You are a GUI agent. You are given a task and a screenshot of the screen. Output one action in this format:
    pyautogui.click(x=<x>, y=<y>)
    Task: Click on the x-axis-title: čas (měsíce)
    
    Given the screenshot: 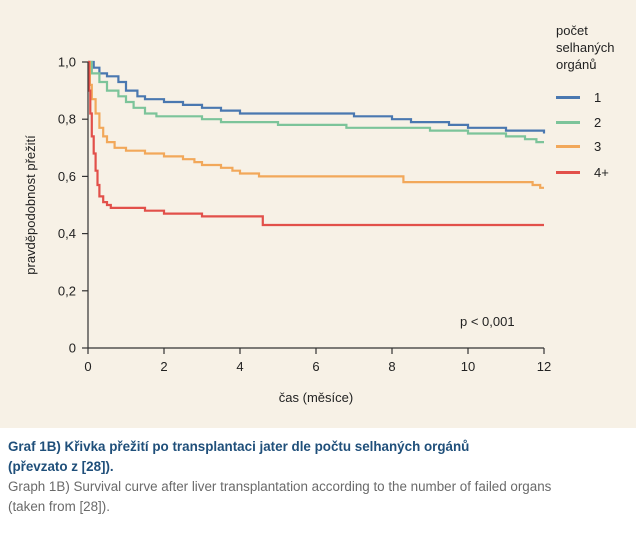 What is the action you would take?
    pyautogui.click(x=316, y=397)
    